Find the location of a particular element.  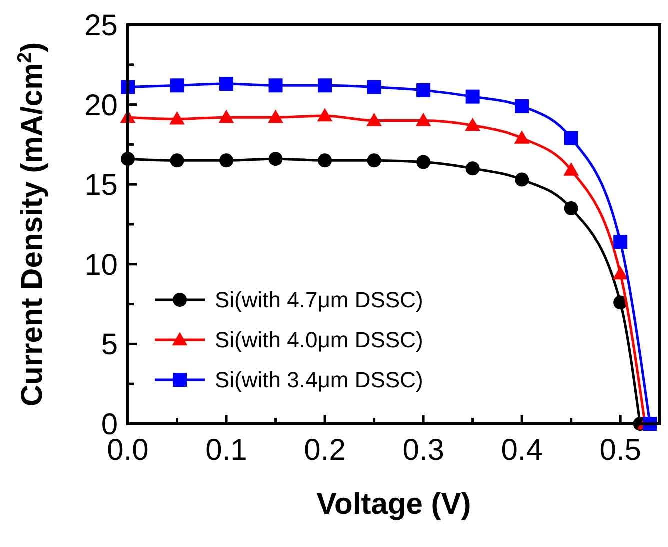

y-tick-label: 15 is located at coordinates (101, 185).